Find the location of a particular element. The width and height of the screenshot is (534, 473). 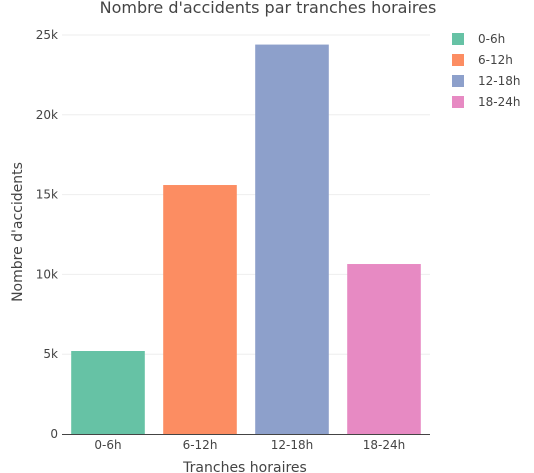

x-tick-label: 12-18h is located at coordinates (292, 445).